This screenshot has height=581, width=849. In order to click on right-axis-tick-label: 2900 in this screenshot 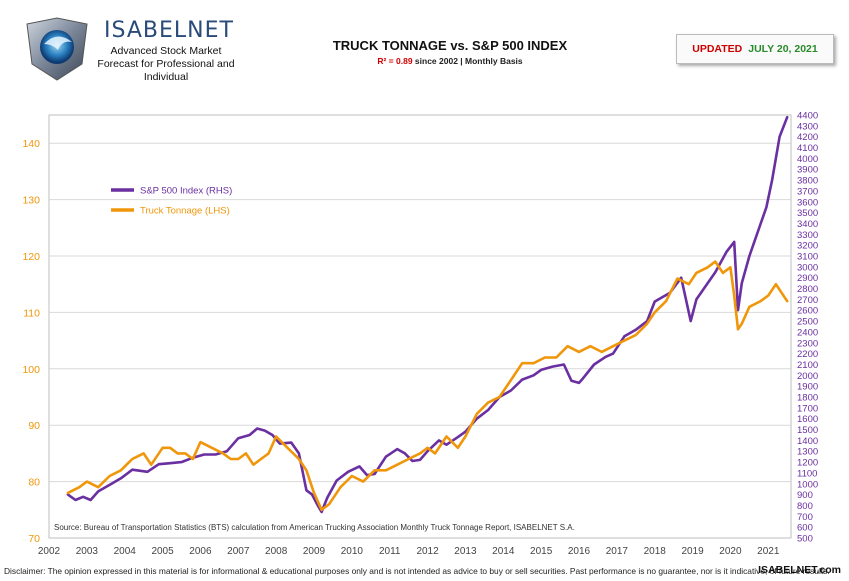, I will do `click(807, 278)`.